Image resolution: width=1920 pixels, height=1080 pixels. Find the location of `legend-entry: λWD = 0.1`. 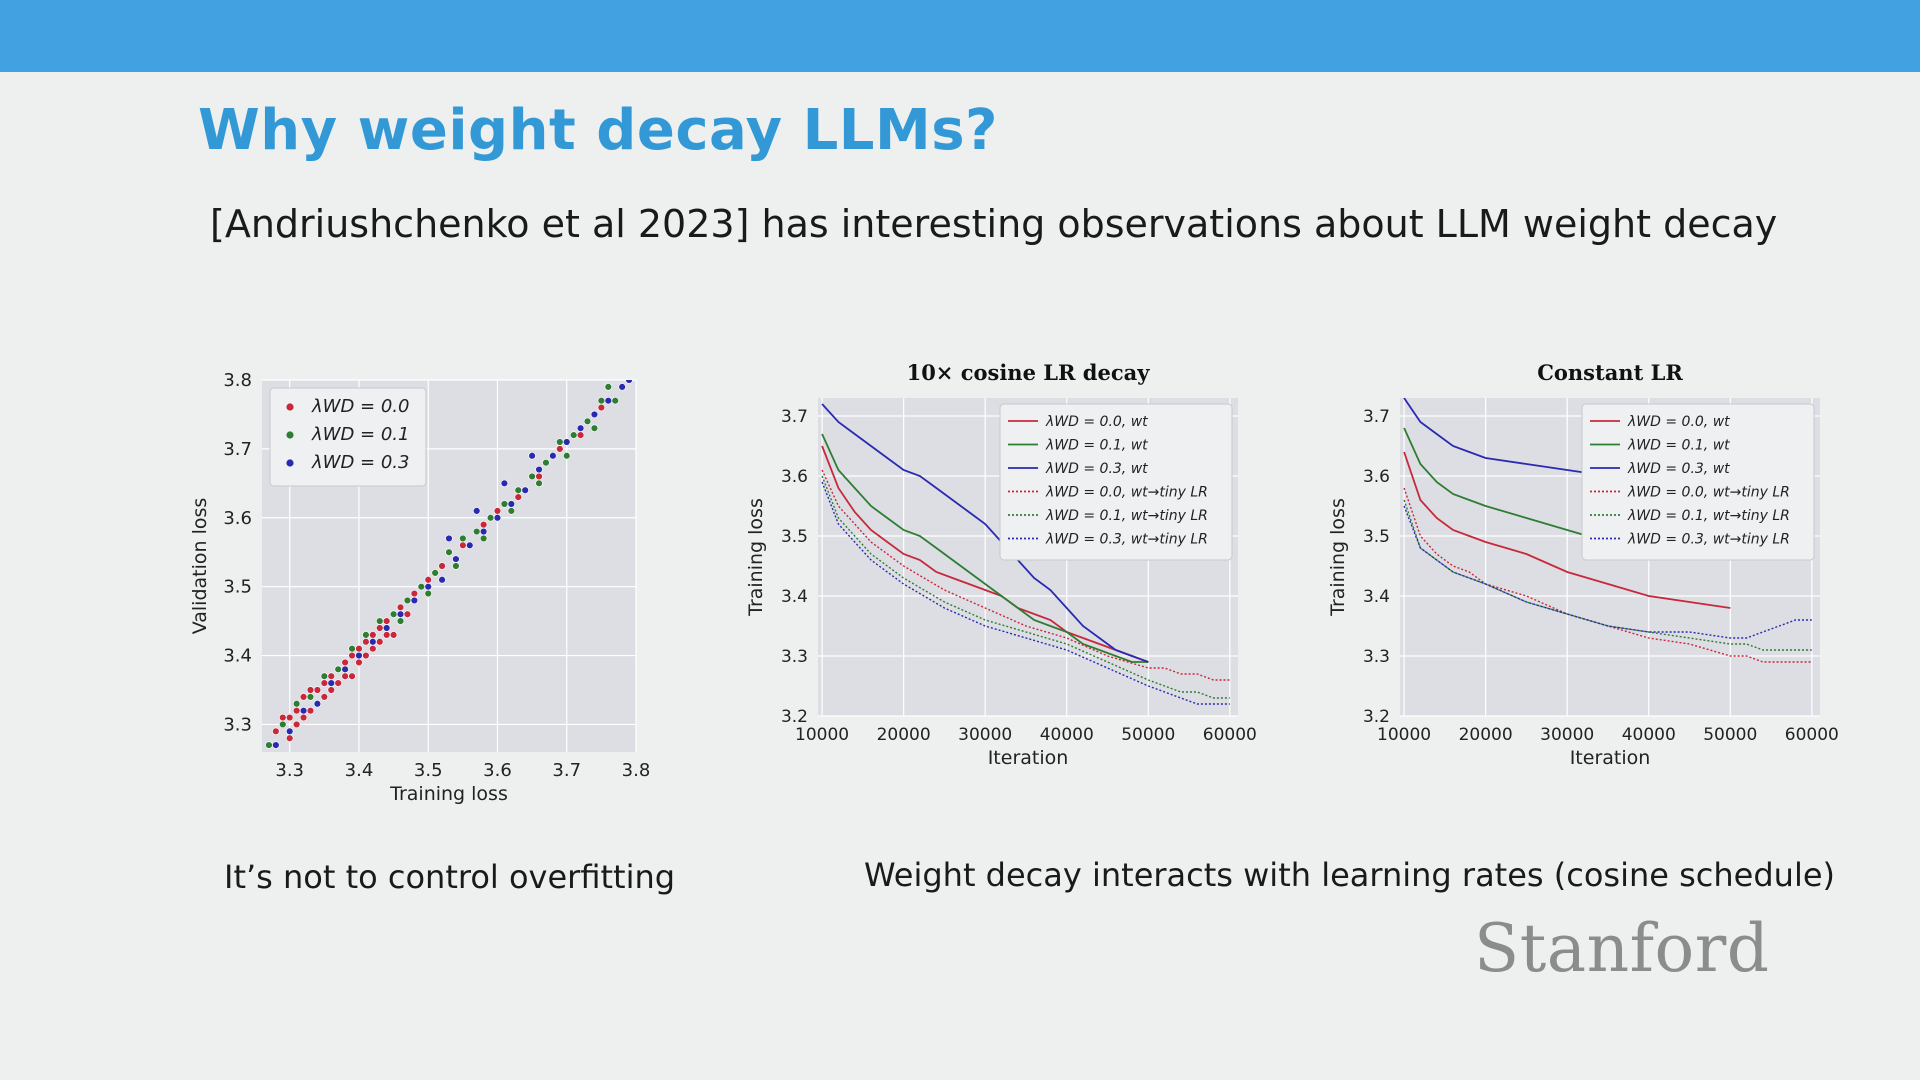

legend-entry: λWD = 0.1 is located at coordinates (360, 434).